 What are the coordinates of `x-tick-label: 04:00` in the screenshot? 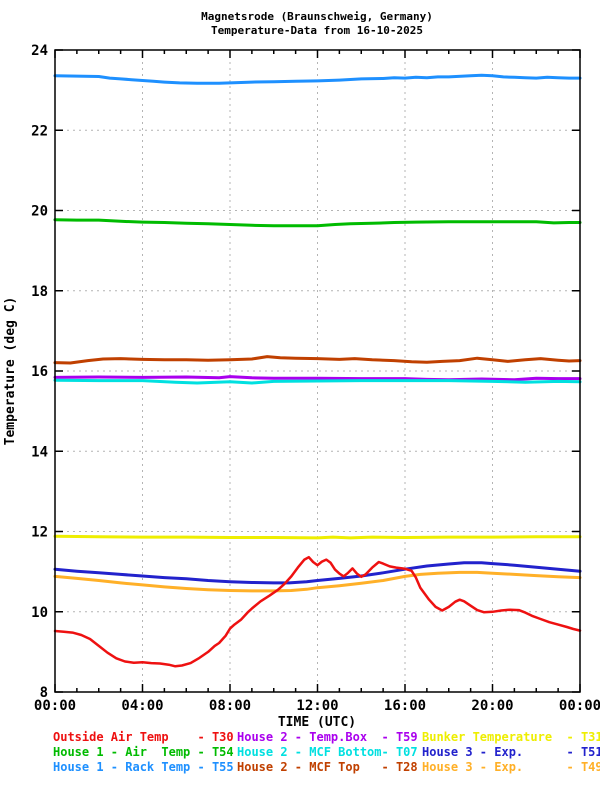 It's located at (142, 706).